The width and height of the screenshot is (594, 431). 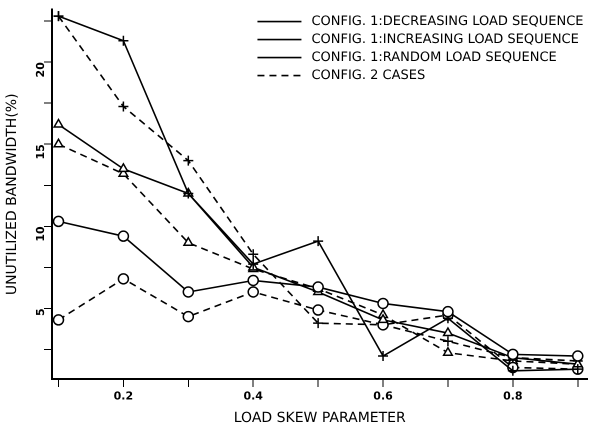 I want to click on legend-label: CONFIG. 1:RANDOM LOAD SEQUENCE, so click(x=434, y=57).